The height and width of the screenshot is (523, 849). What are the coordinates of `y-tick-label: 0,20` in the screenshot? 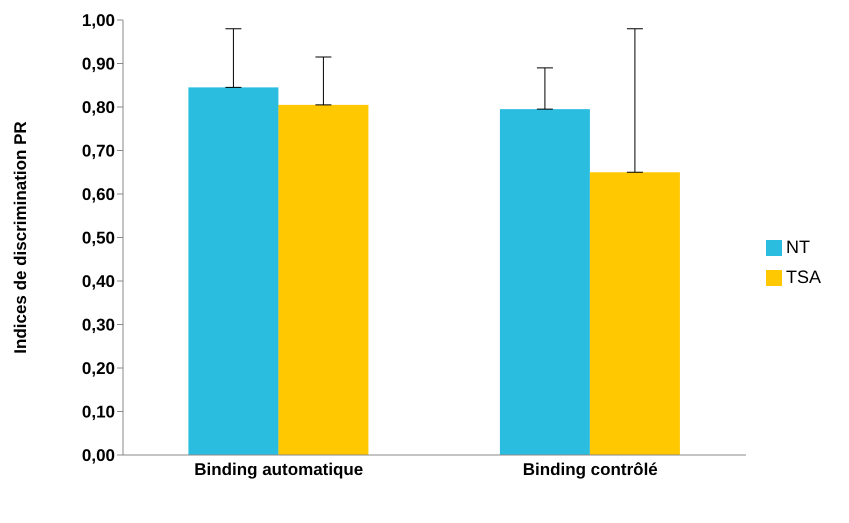 It's located at (98, 368).